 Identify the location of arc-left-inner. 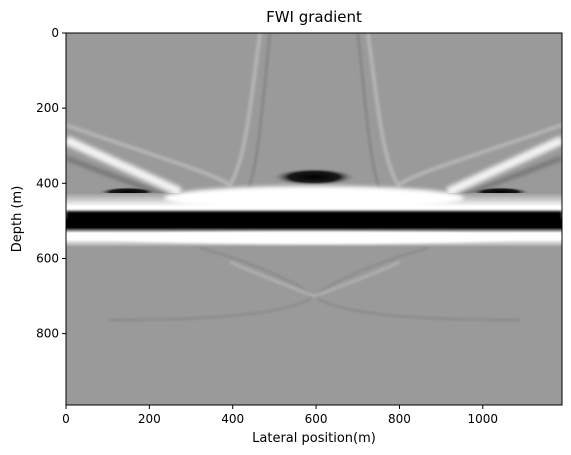
(259, 112).